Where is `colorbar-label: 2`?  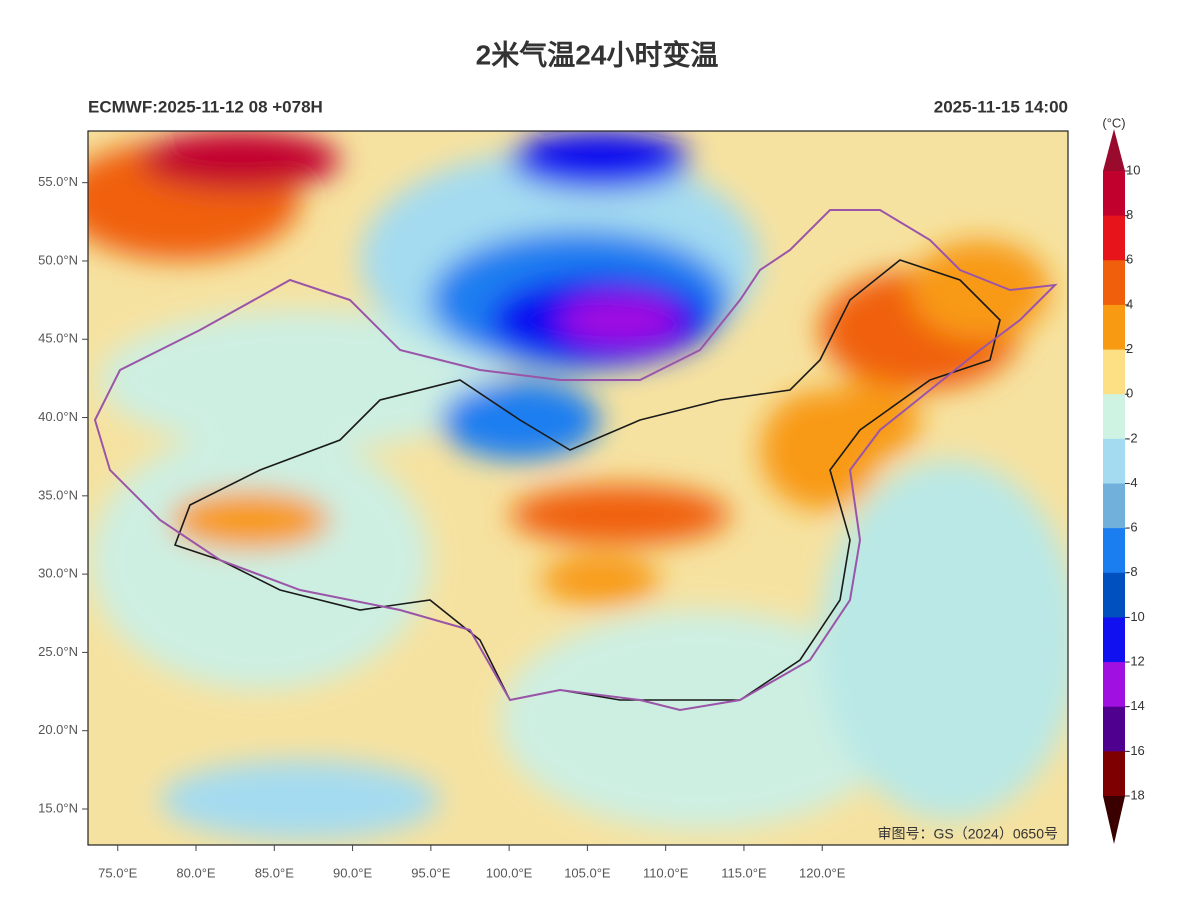 colorbar-label: 2 is located at coordinates (1129, 348).